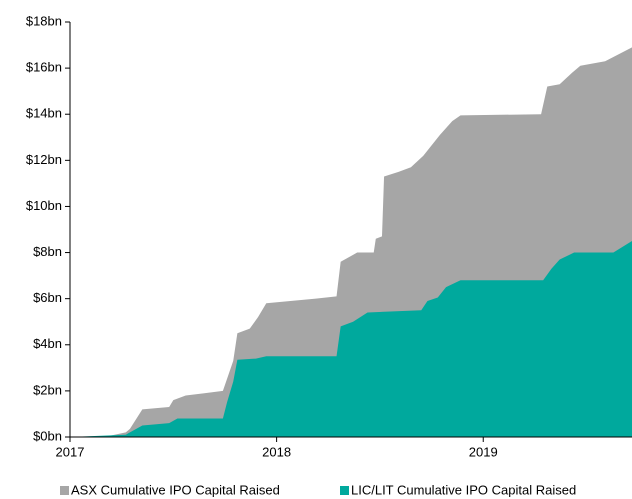 The image size is (632, 499). Describe the element at coordinates (44, 205) in the screenshot. I see `y-tick-label: $10bn` at that location.